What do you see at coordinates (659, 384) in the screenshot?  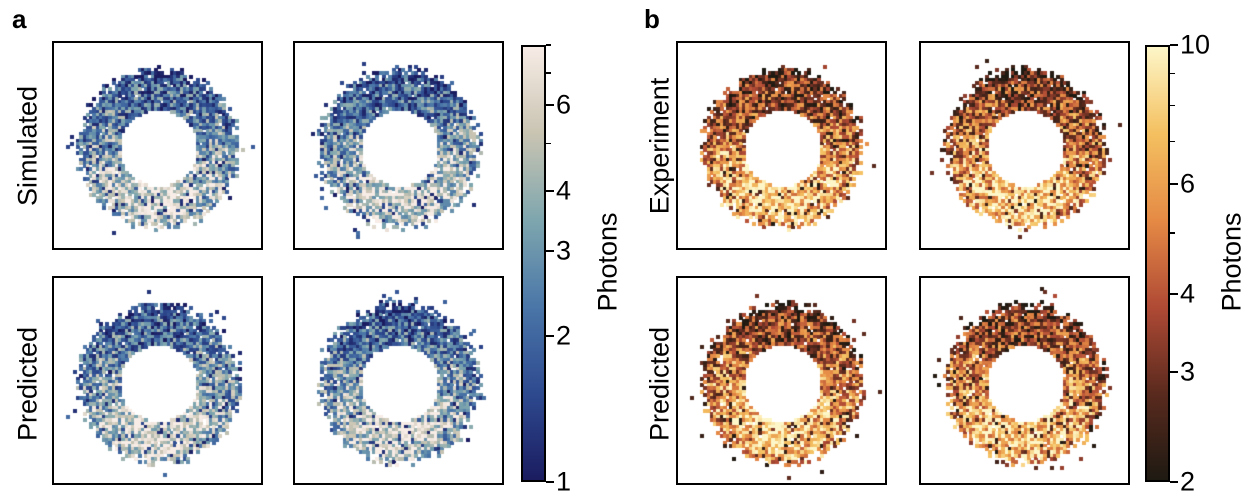 I see `row-label-predicted-b: Predicted` at bounding box center [659, 384].